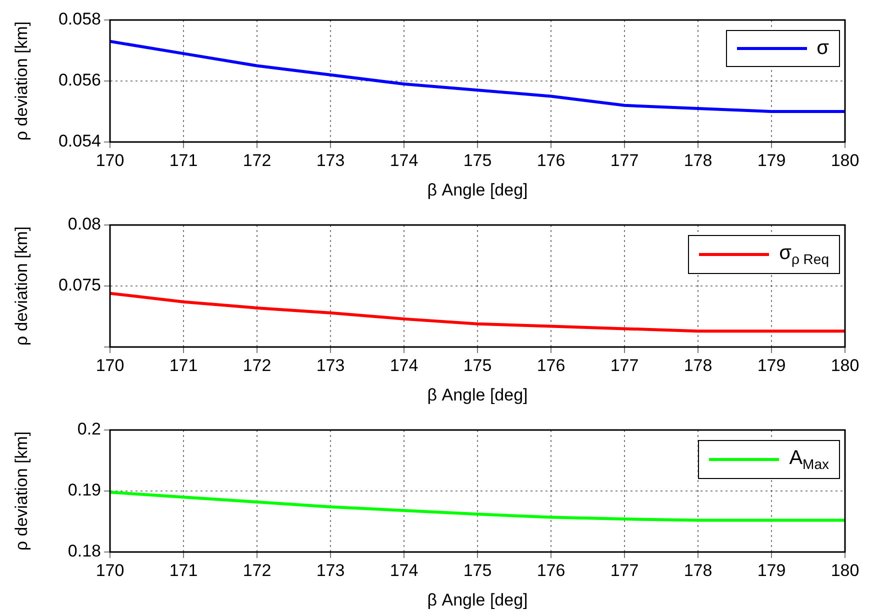 This screenshot has height=615, width=870. Describe the element at coordinates (79, 285) in the screenshot. I see `y-tick-label: 0.075` at that location.